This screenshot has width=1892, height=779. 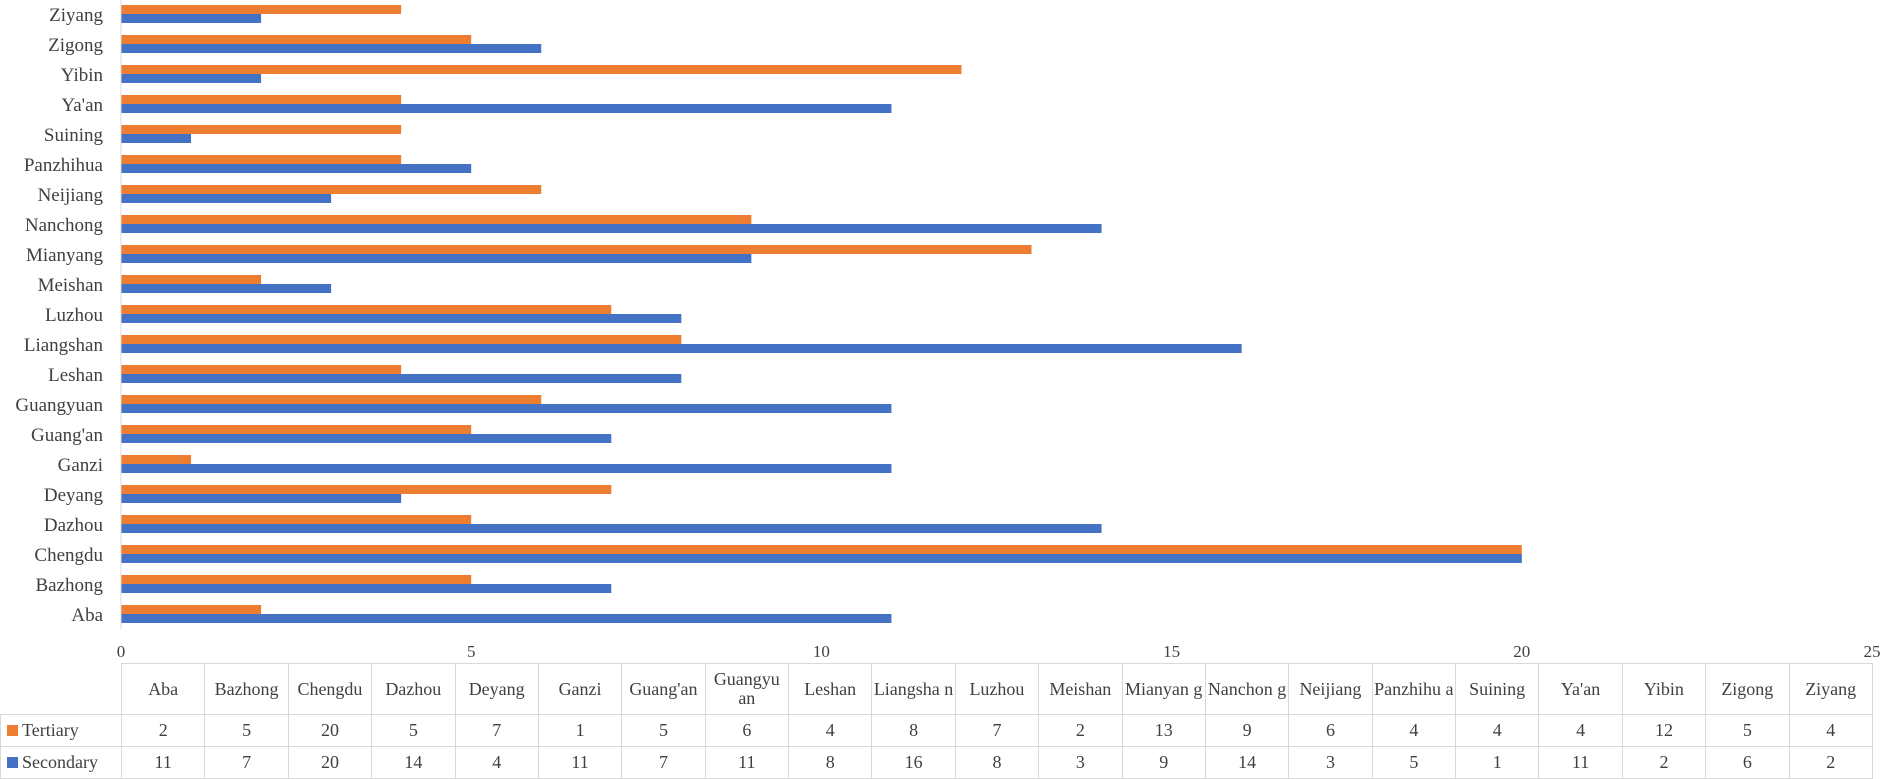 I want to click on table-header-cell: Luzhou, so click(x=997, y=689).